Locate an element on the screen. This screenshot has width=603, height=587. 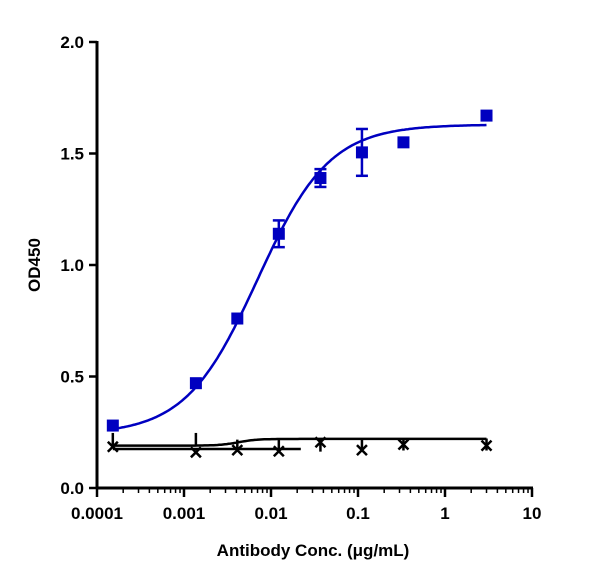
x-tick-label: 10 is located at coordinates (532, 513).